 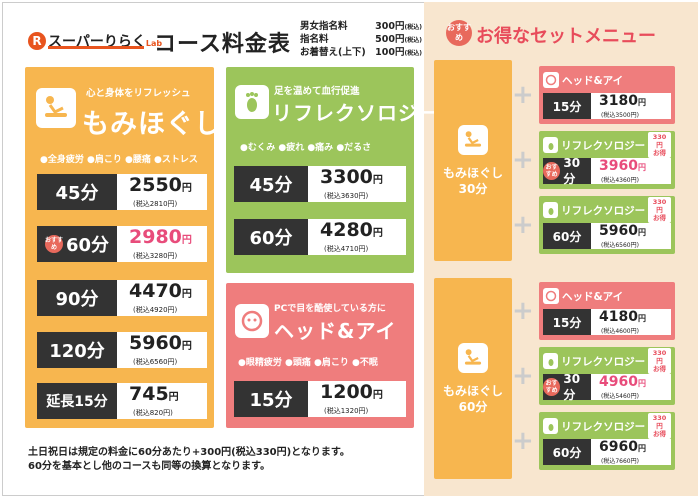 I want to click on reflexology-course-name: リフレクソロジー, so click(x=356, y=113).